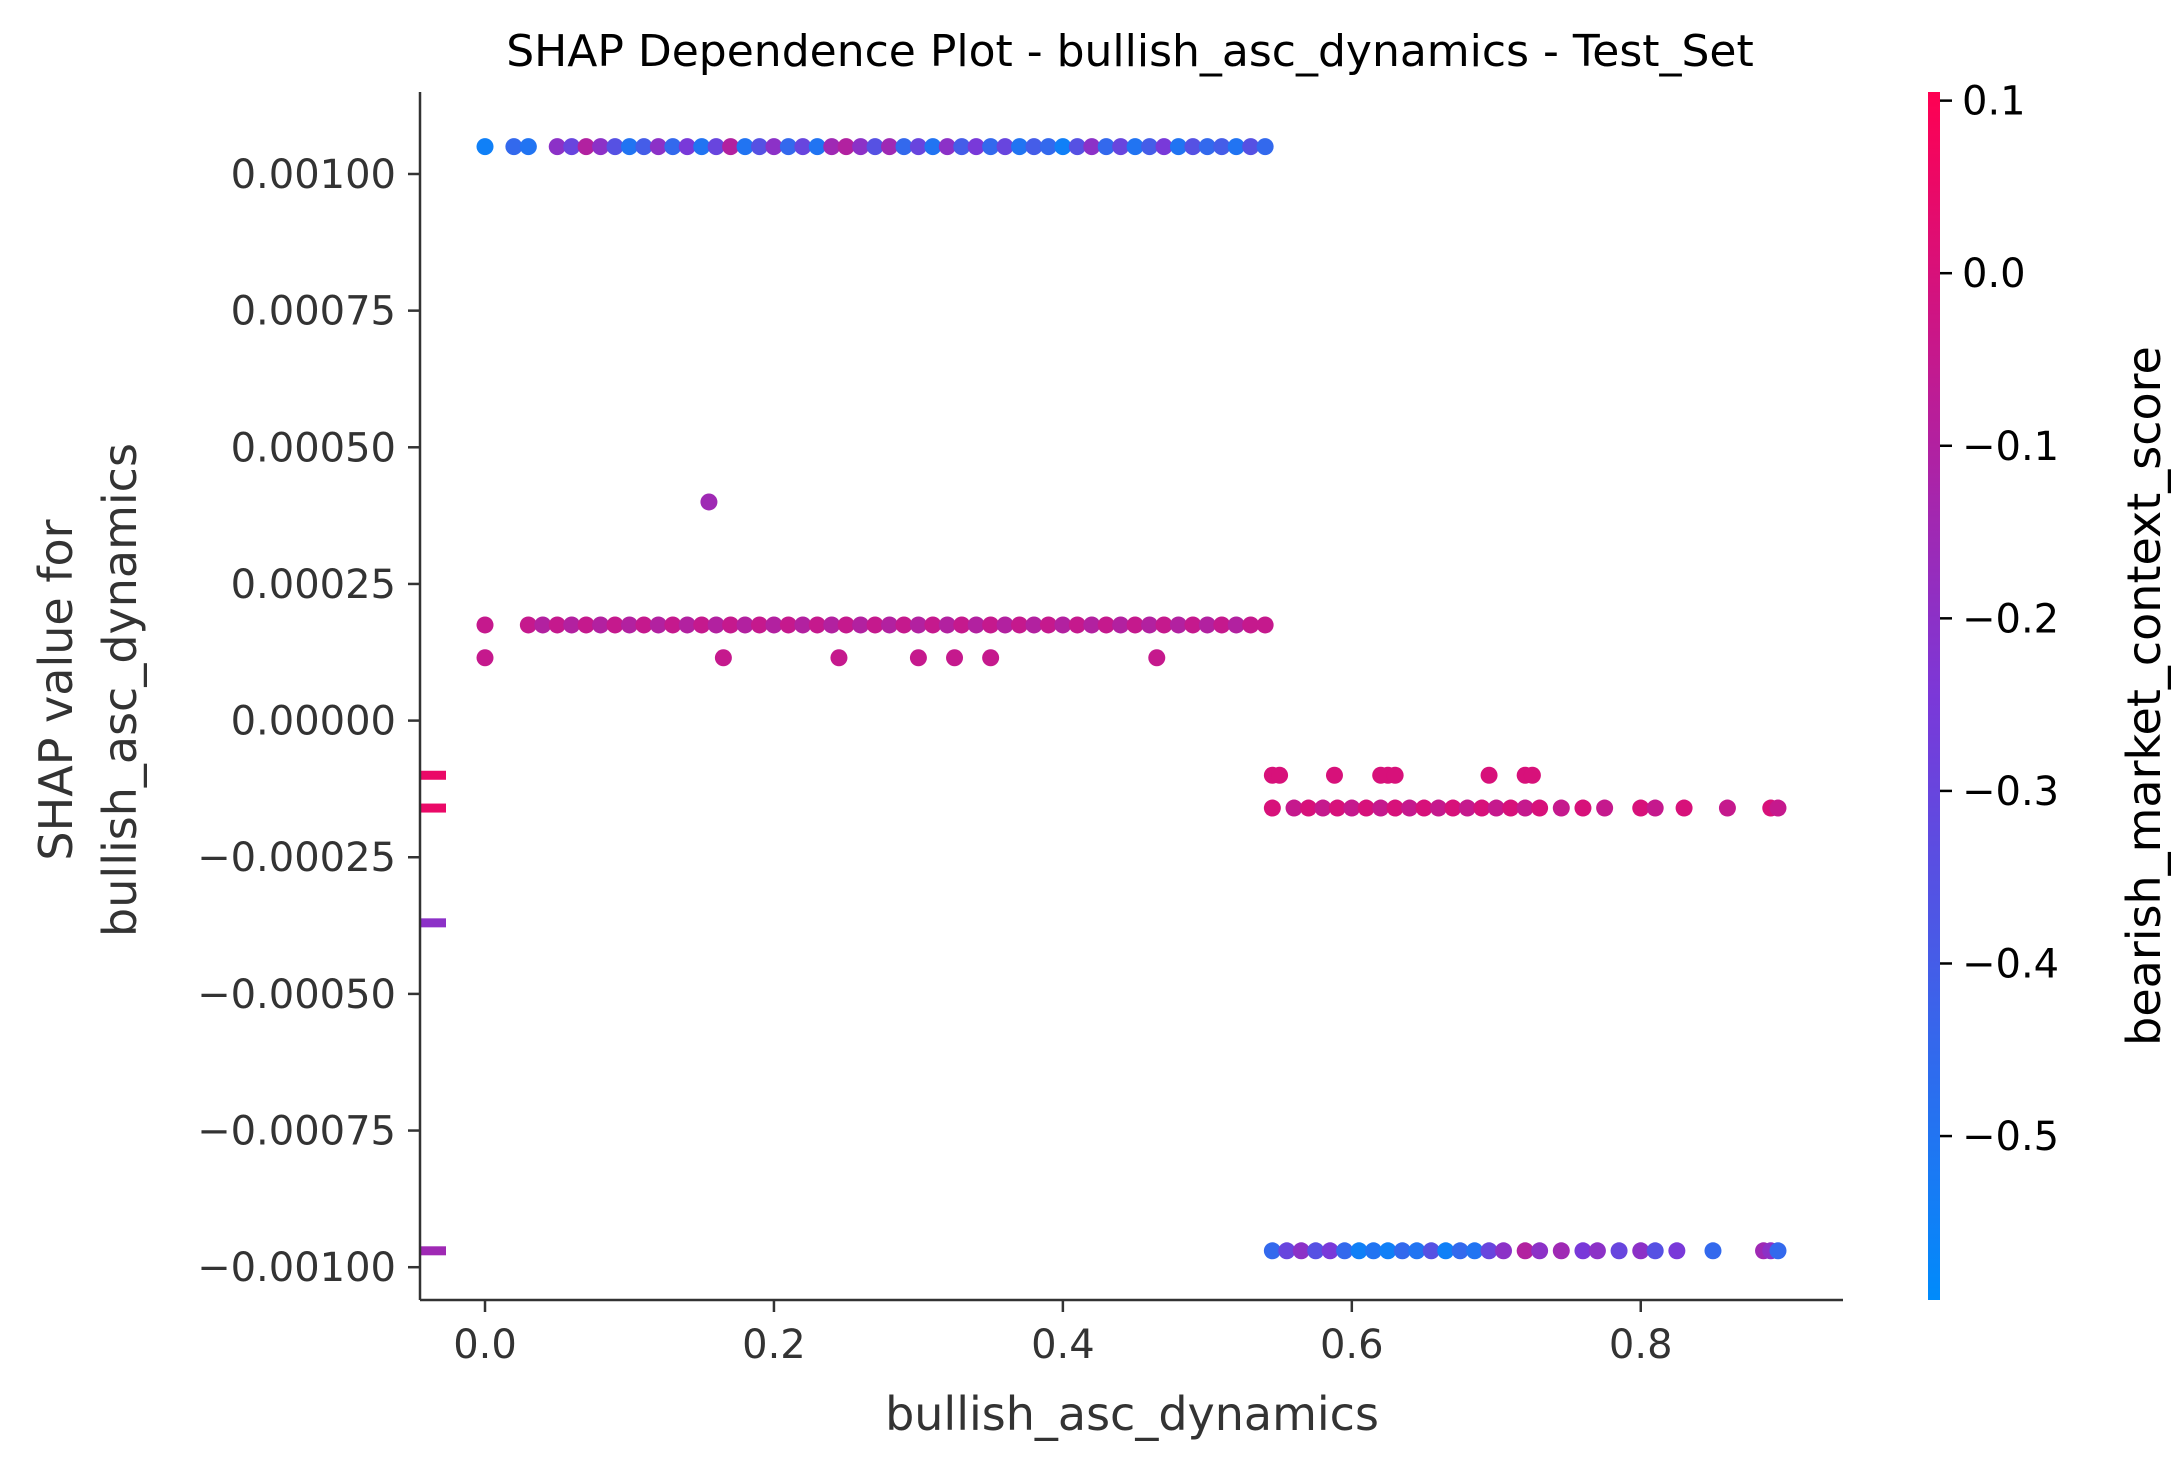 This screenshot has height=1471, width=2177. What do you see at coordinates (313, 312) in the screenshot?
I see `y-tick-label: 0.00075` at bounding box center [313, 312].